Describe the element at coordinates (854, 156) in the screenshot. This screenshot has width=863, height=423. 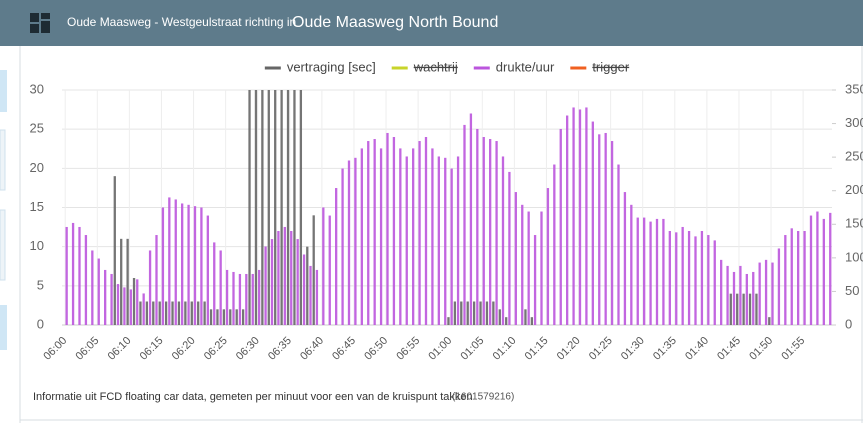
I see `y2-tick-label: 250` at that location.